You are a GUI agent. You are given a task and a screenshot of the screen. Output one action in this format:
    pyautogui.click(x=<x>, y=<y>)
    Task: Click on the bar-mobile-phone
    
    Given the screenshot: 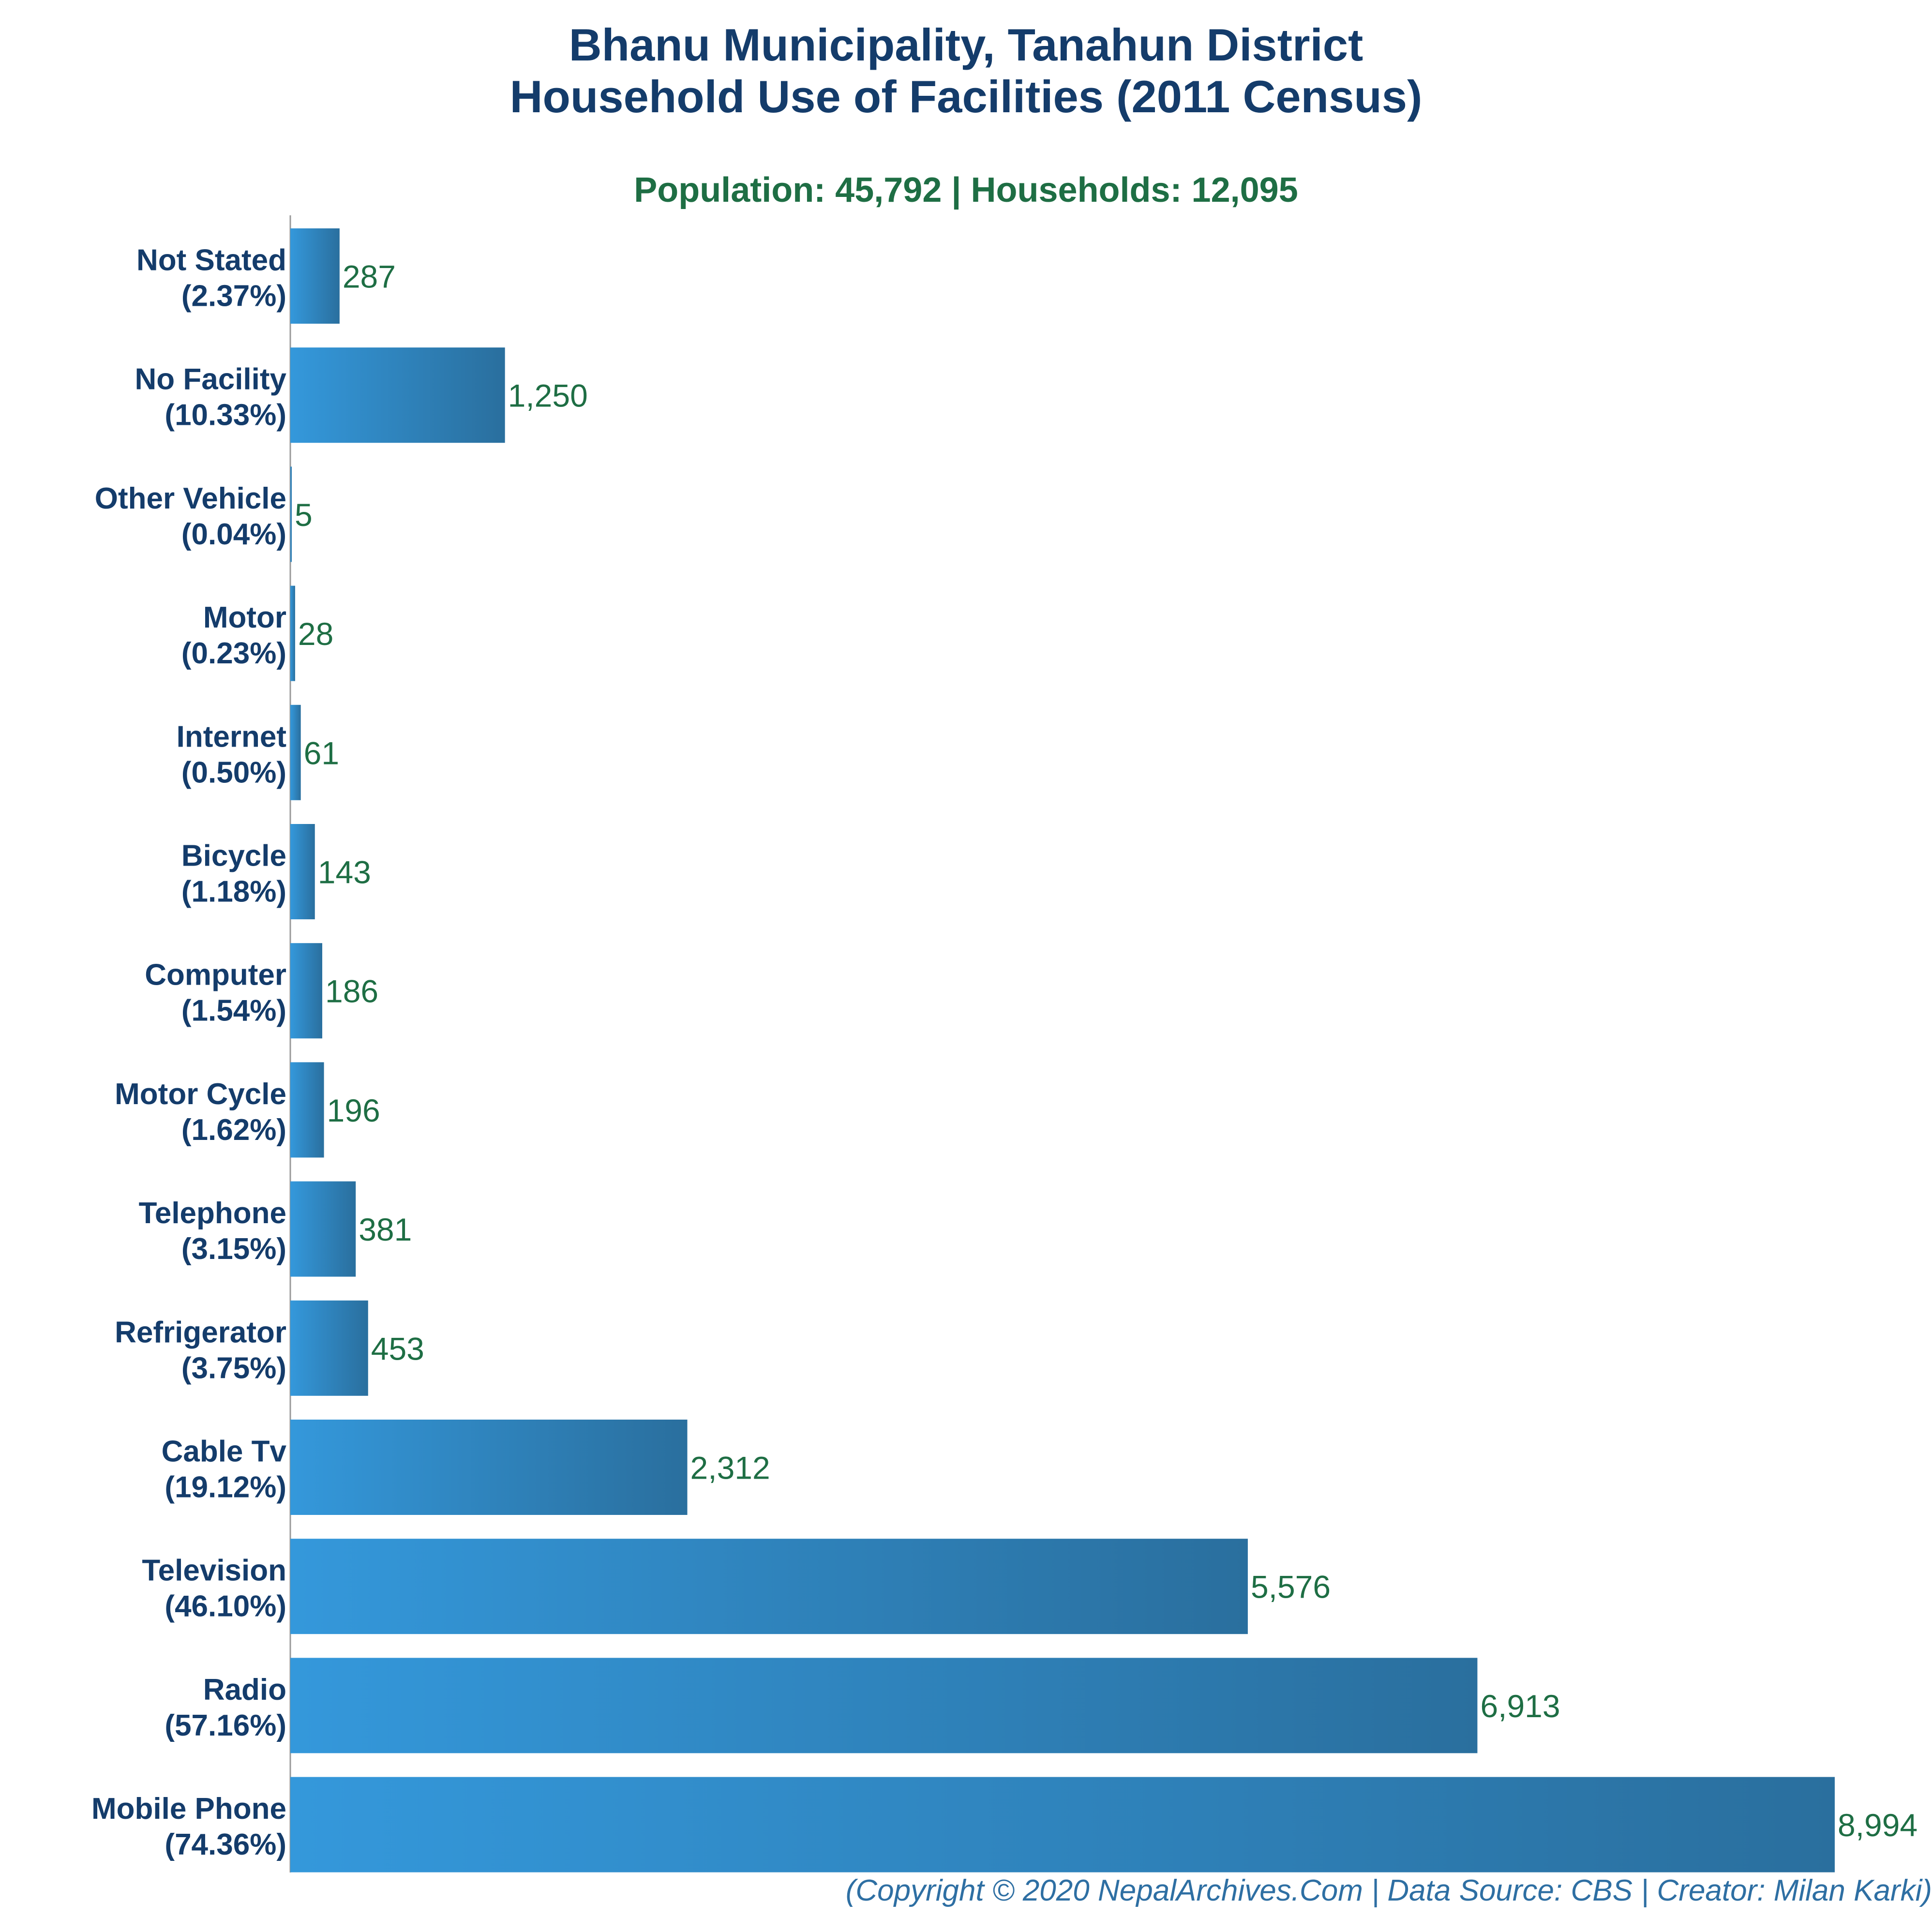 What is the action you would take?
    pyautogui.click(x=1062, y=1824)
    